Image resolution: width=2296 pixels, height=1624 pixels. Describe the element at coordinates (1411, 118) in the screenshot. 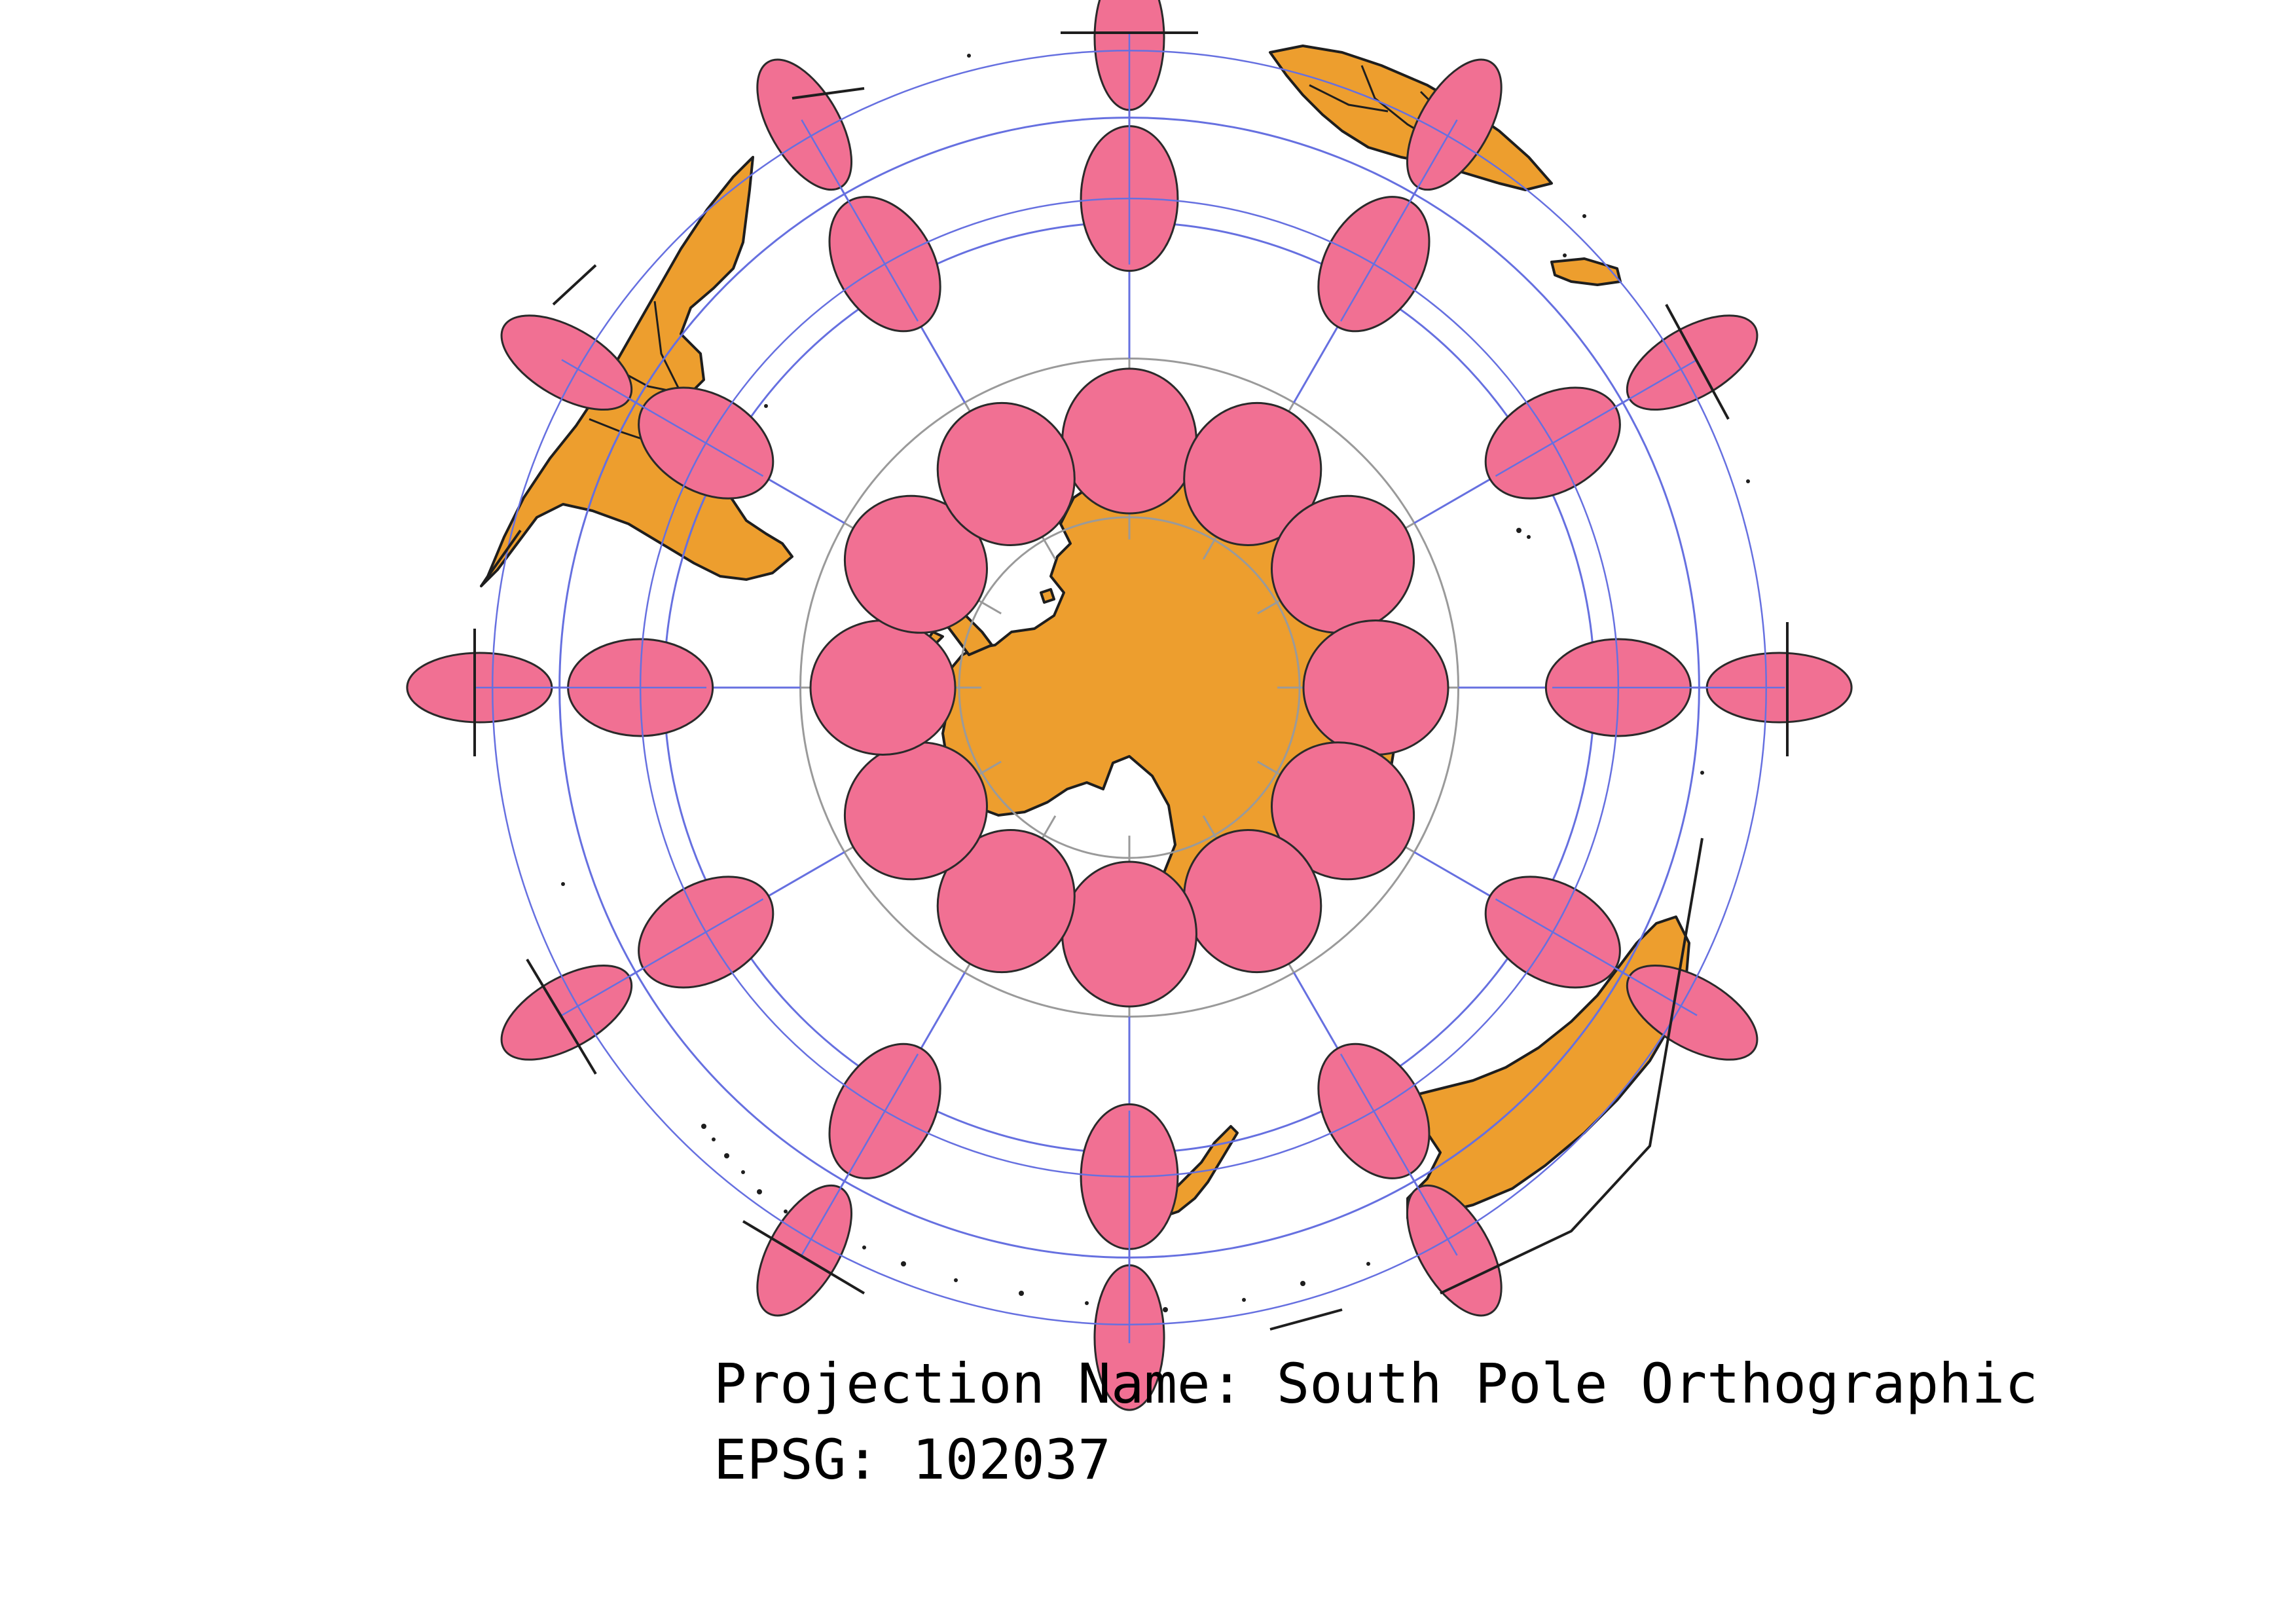

I see `africa-landmass` at that location.